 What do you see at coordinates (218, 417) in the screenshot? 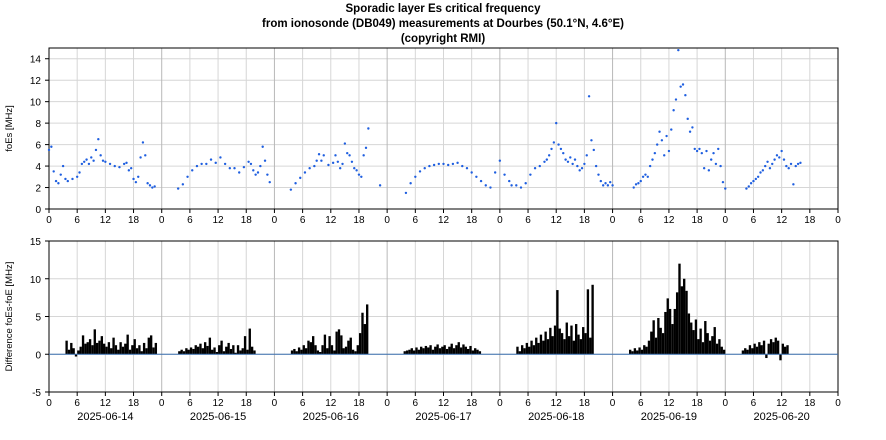
I see `date-label: 2025-06-15` at bounding box center [218, 417].